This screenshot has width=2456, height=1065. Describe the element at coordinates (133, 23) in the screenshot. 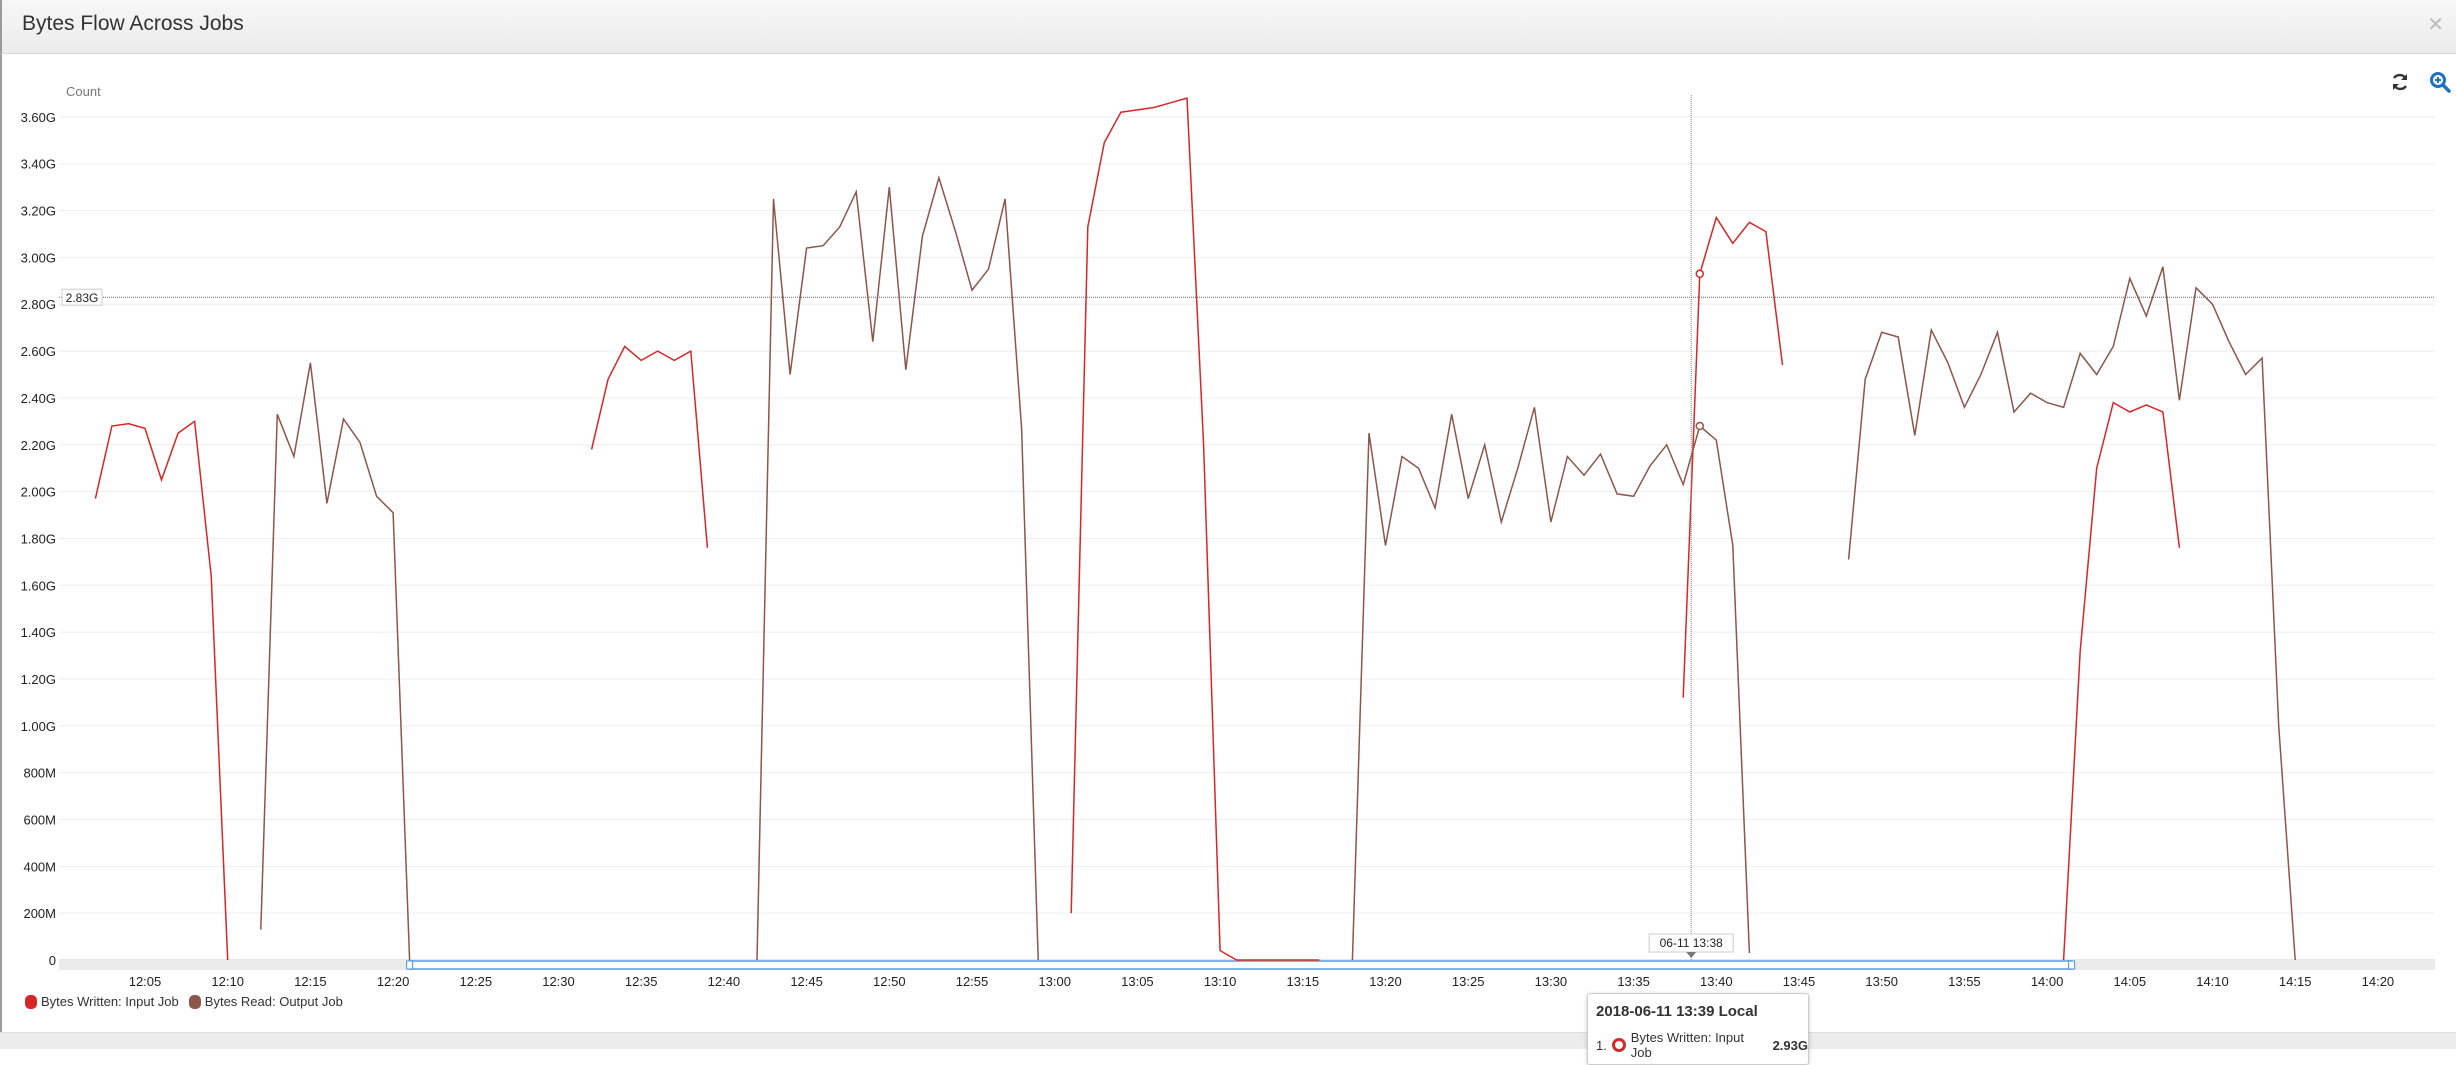

I see `chart-title: Bytes Flow Across Jobs` at that location.